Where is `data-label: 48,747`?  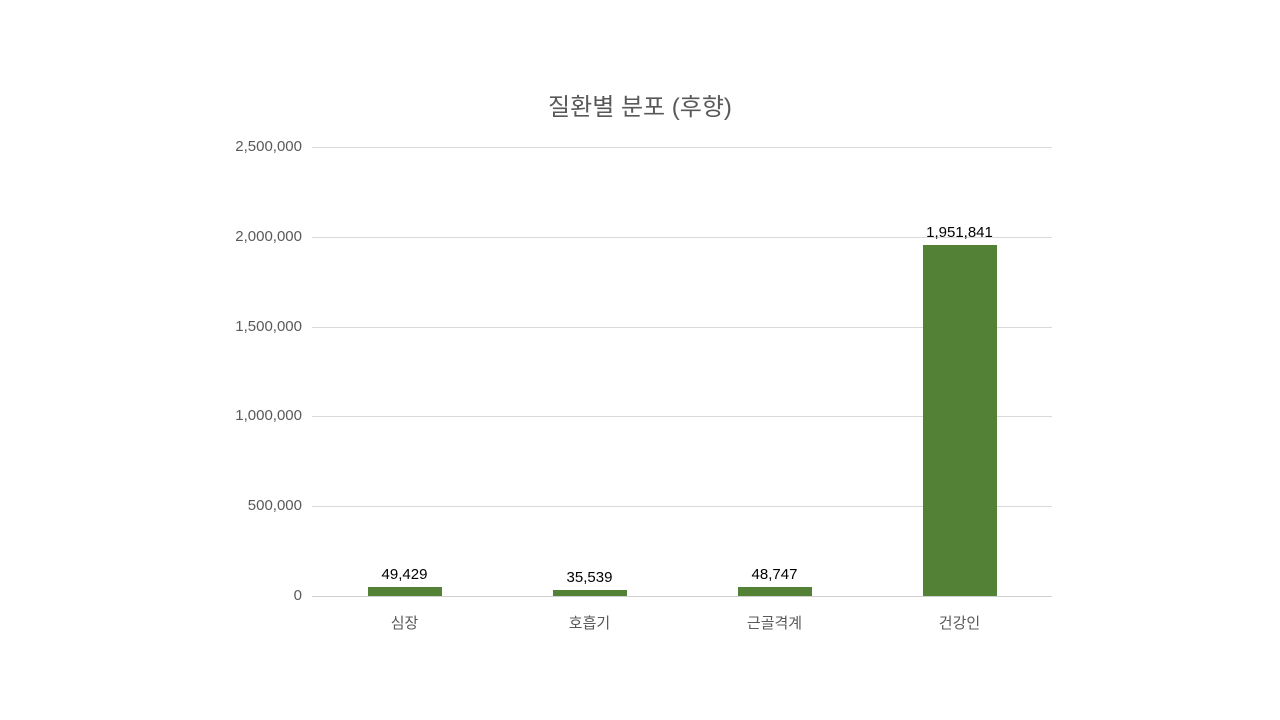 data-label: 48,747 is located at coordinates (774, 575).